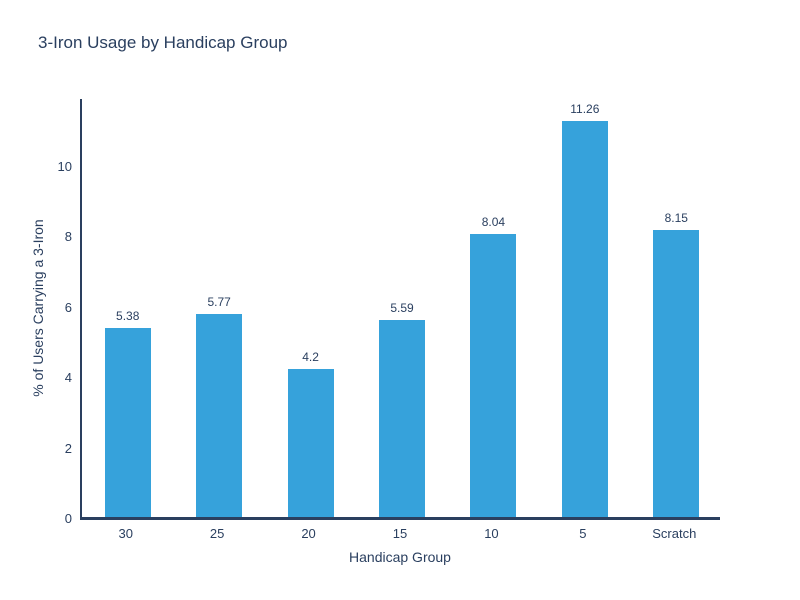 The height and width of the screenshot is (600, 800). Describe the element at coordinates (676, 373) in the screenshot. I see `bar-Scratch` at that location.